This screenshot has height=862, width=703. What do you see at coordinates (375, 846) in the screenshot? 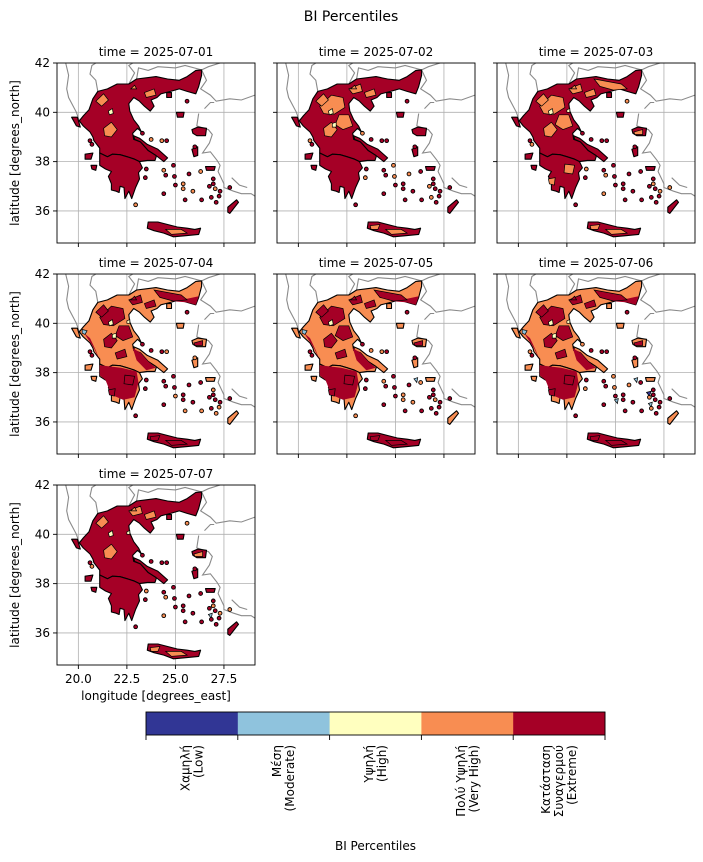
I see `colorbar-label: BI Percentiles` at bounding box center [375, 846].